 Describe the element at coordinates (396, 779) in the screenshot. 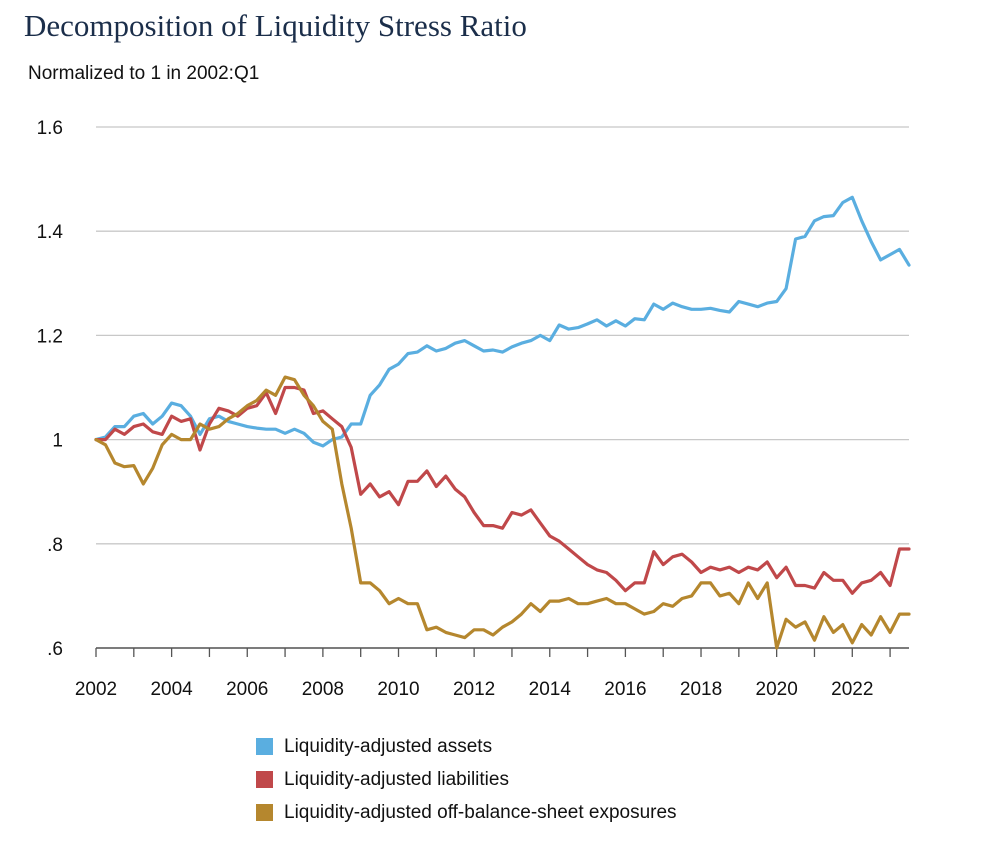

I see `legend-label-liabilities: Liquidity-adjusted liabilities` at that location.